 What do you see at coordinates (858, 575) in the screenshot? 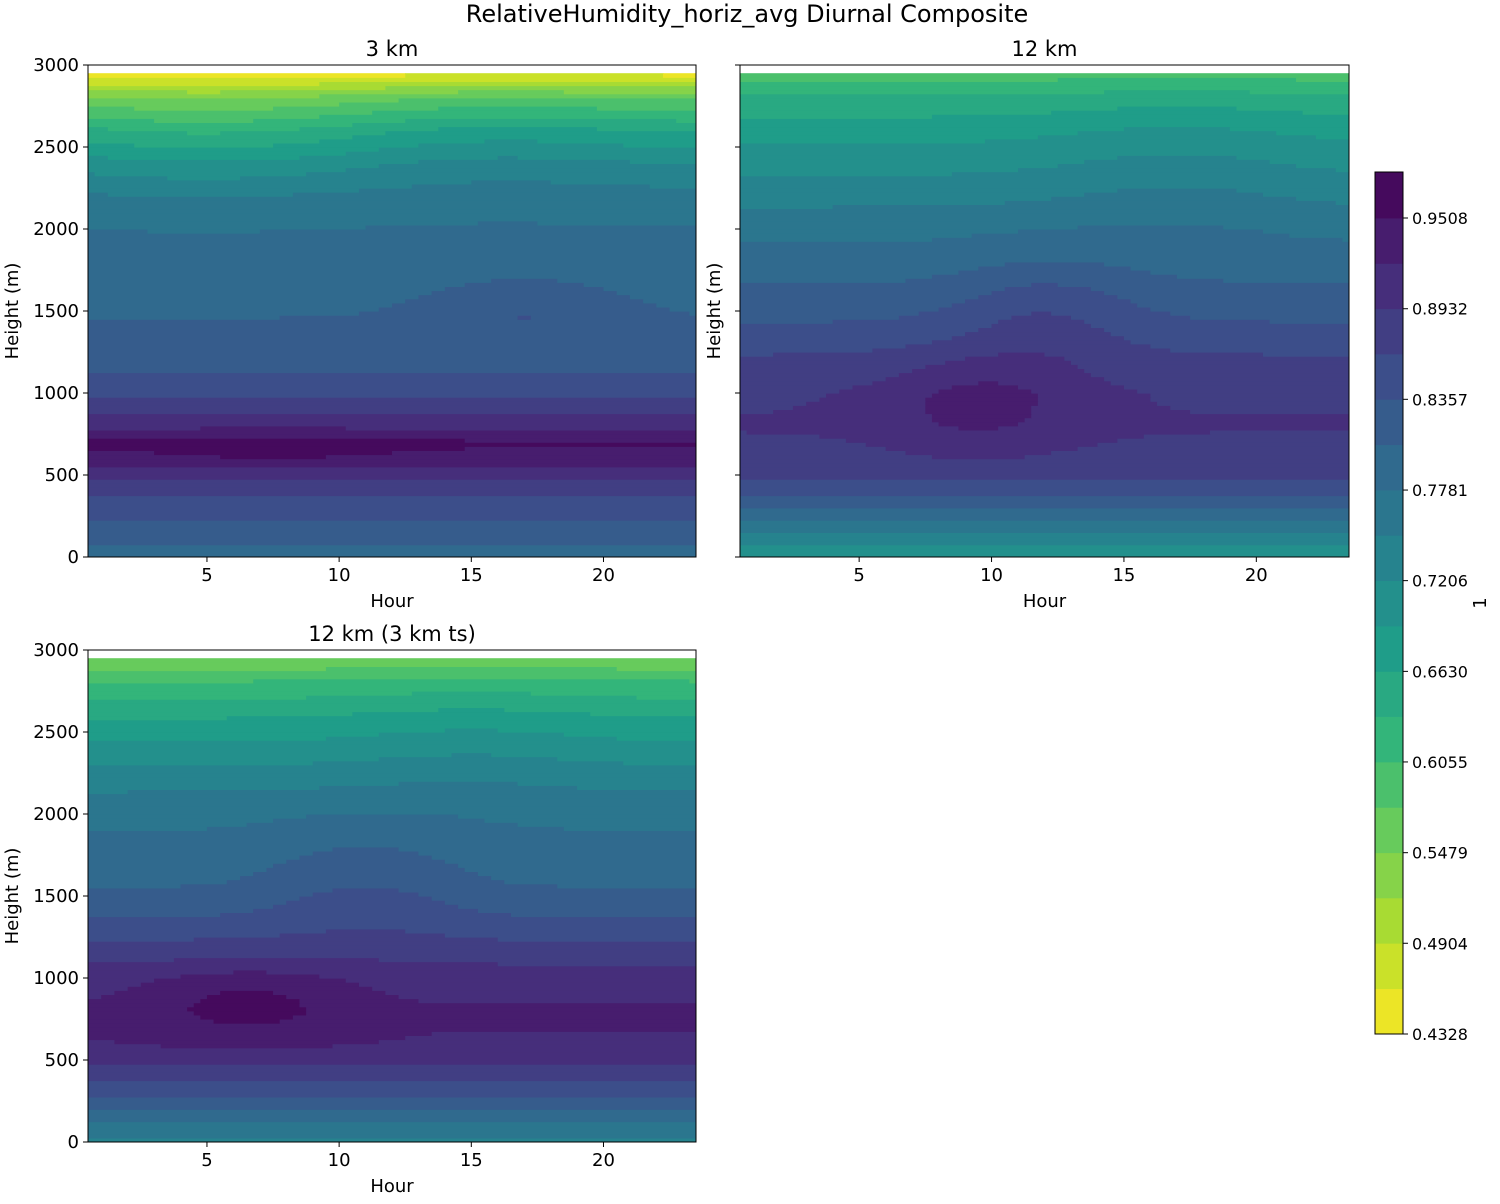
I see `x-tick-label: 5` at bounding box center [858, 575].